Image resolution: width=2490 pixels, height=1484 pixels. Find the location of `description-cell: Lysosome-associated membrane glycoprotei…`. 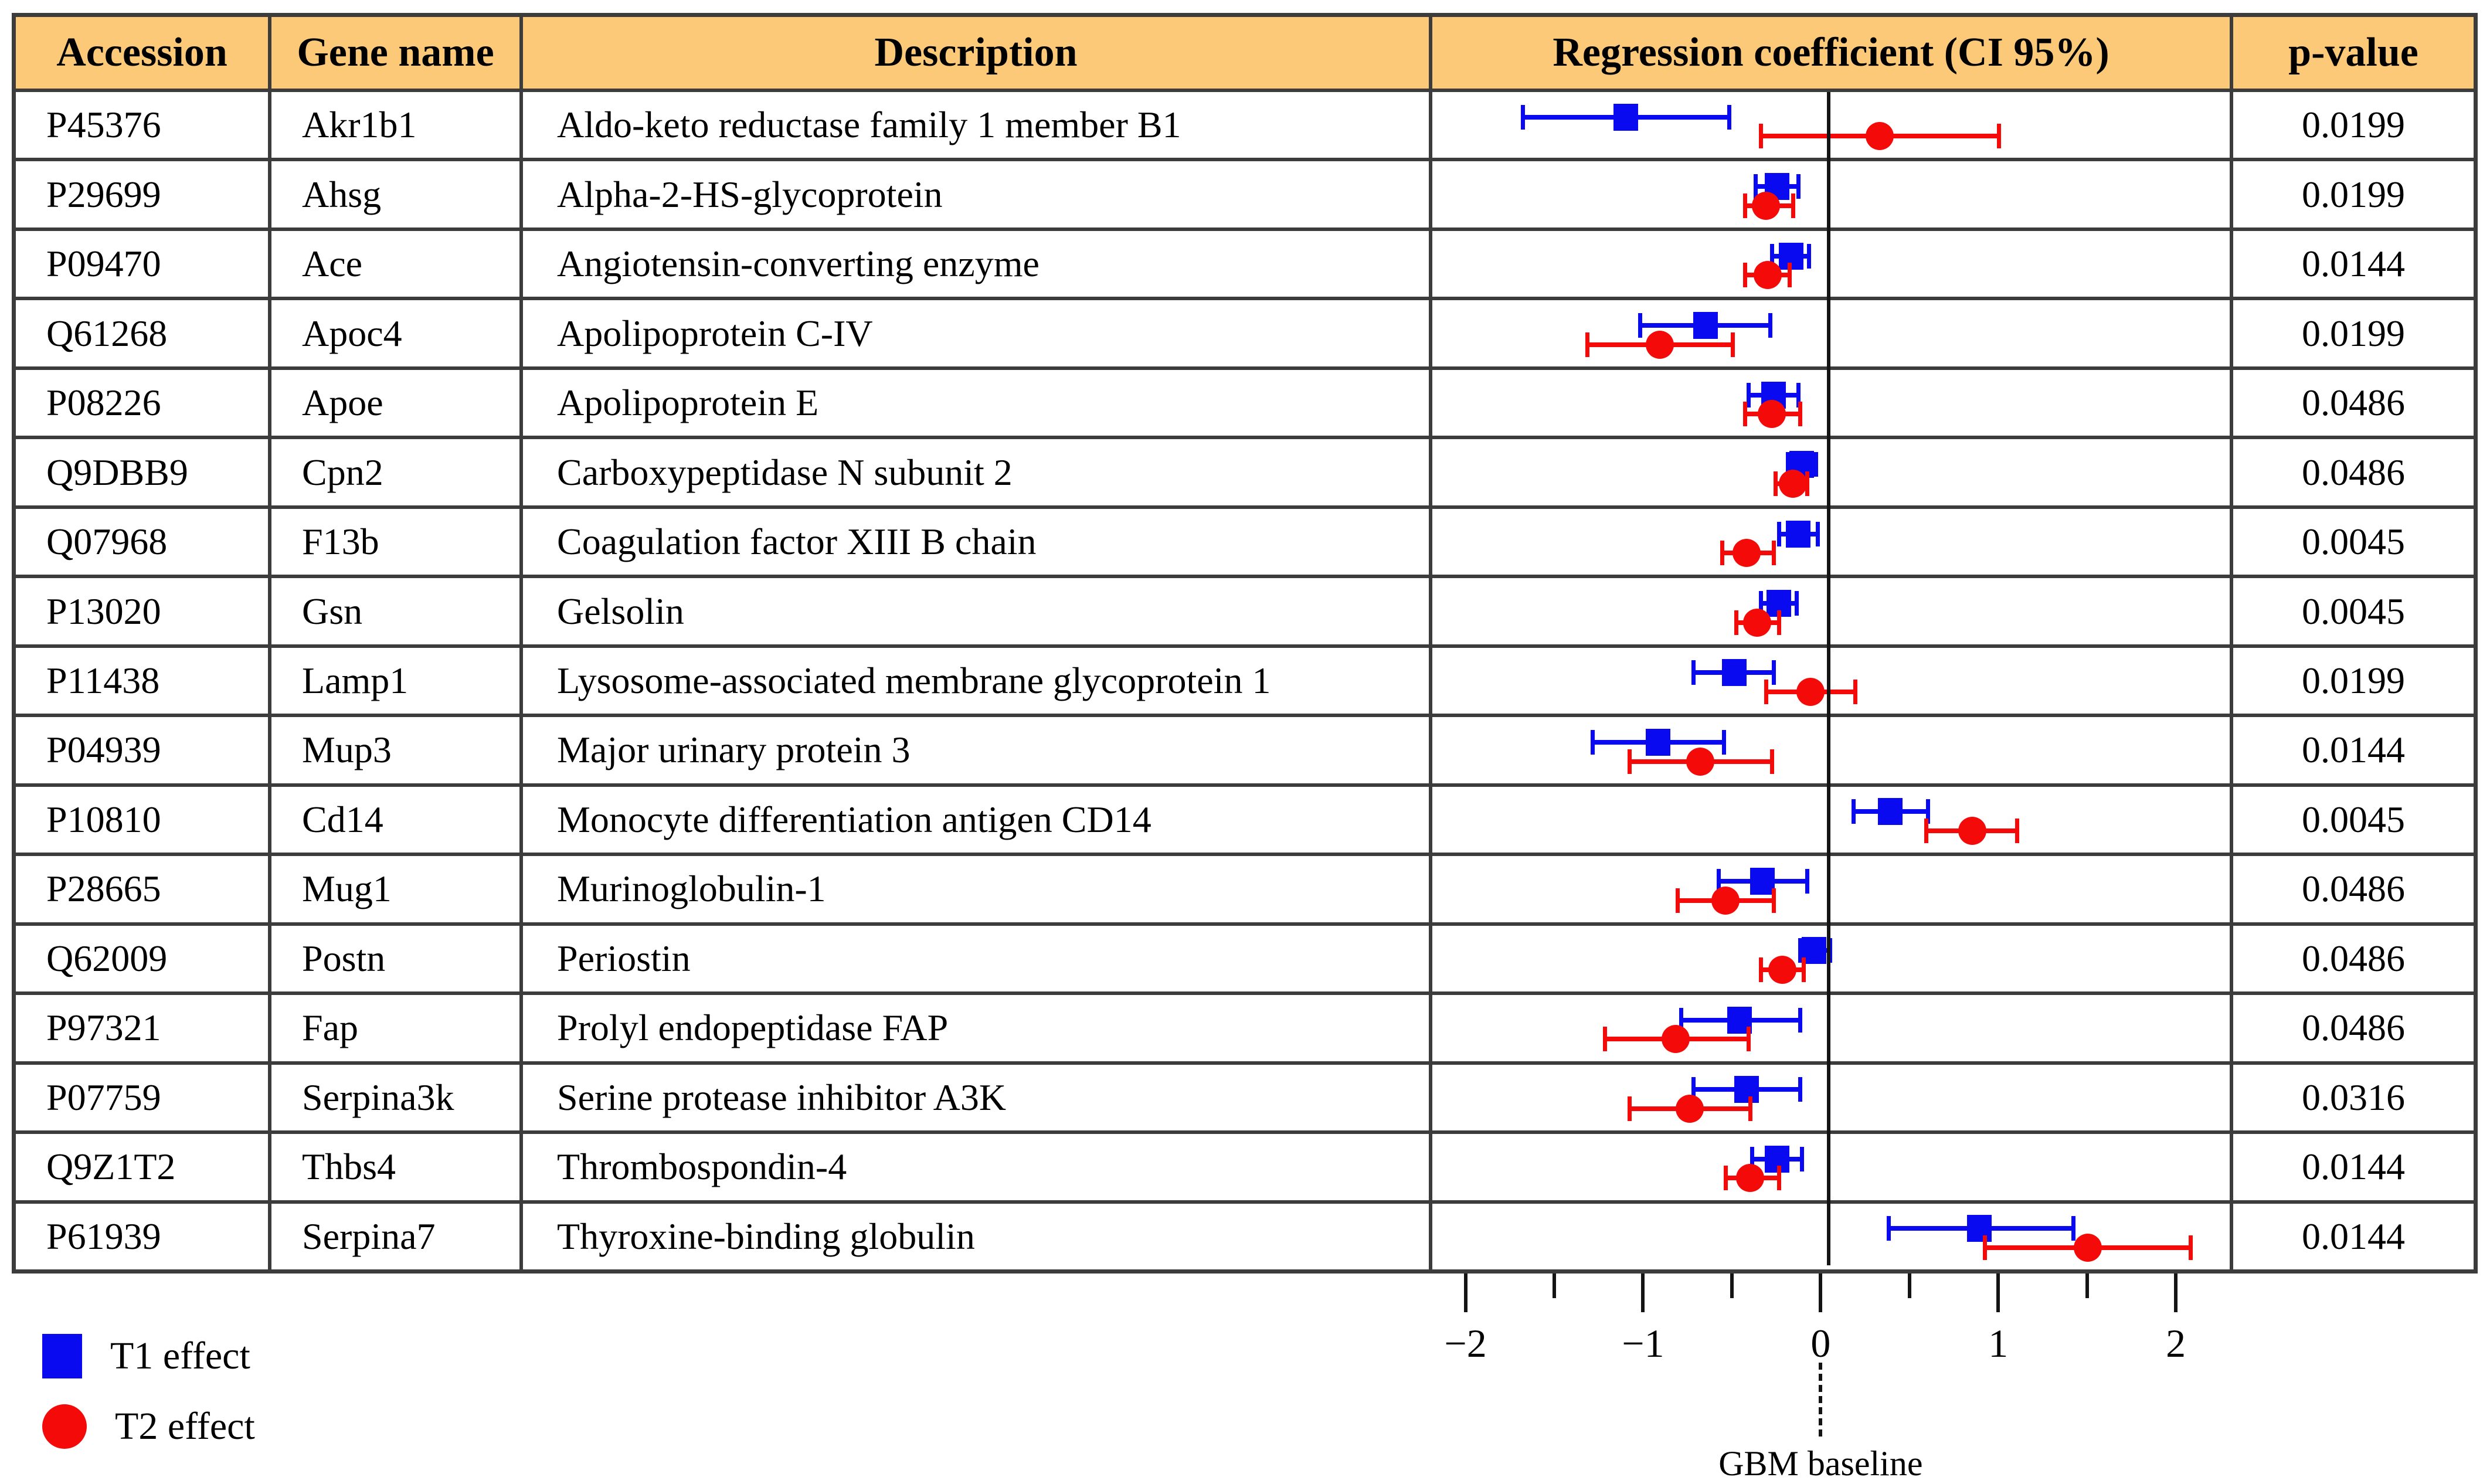

description-cell: Lysosome-associated membrane glycoprotei… is located at coordinates (976, 681).